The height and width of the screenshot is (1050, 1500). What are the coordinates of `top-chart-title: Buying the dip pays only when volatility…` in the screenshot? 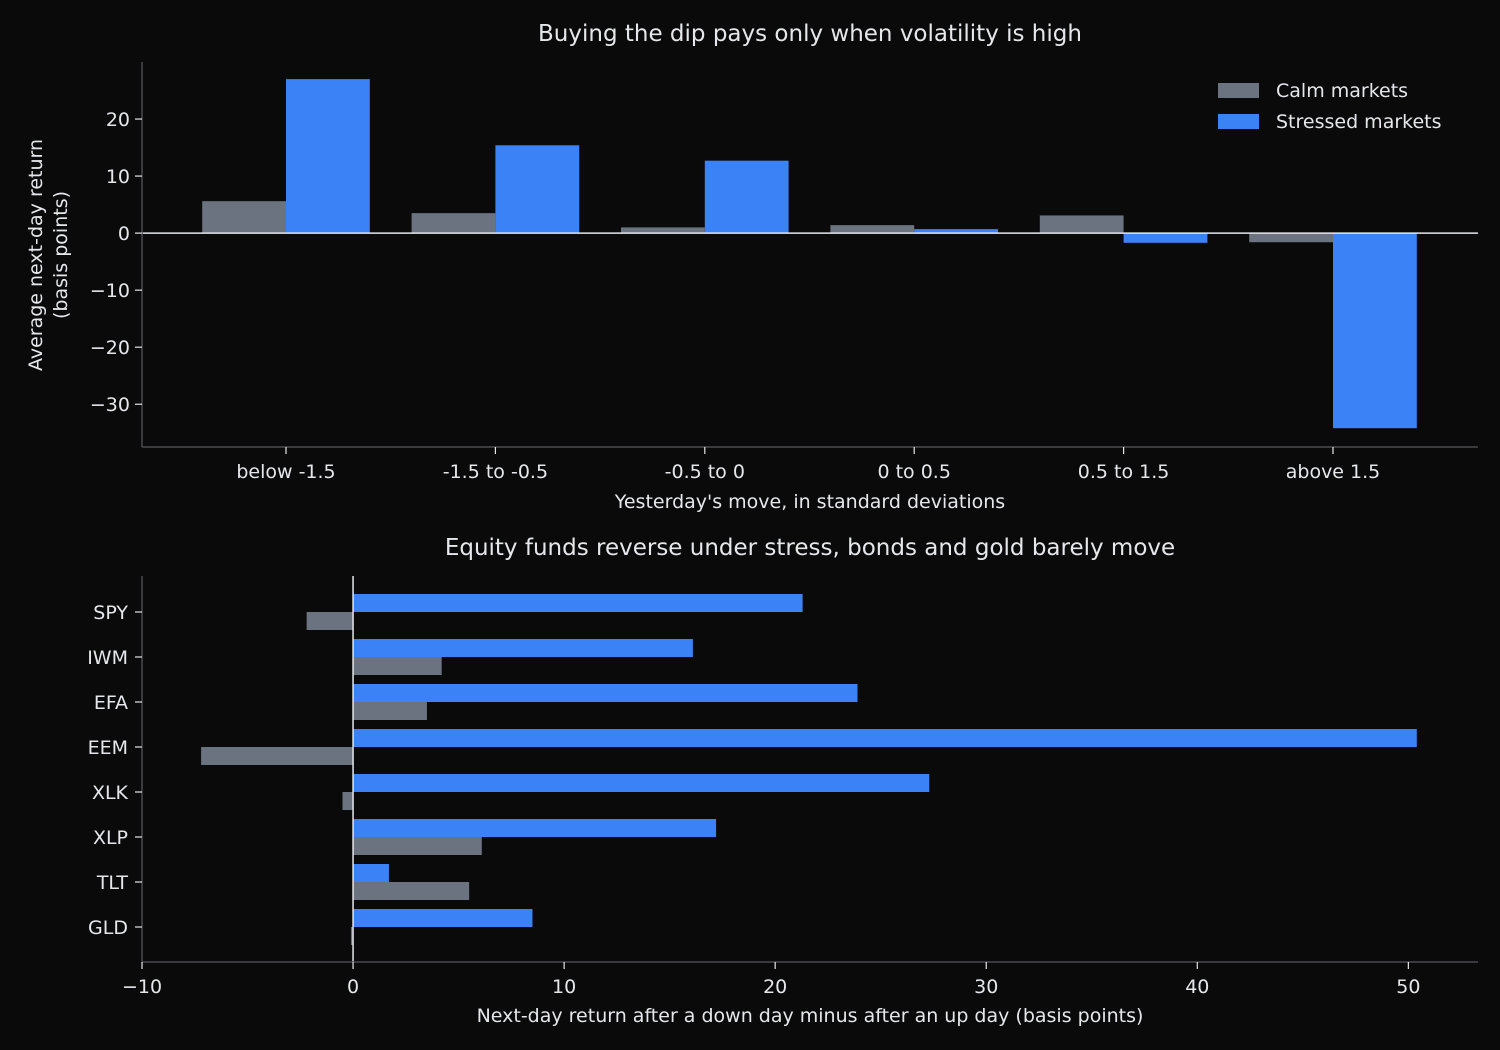 It's located at (810, 34).